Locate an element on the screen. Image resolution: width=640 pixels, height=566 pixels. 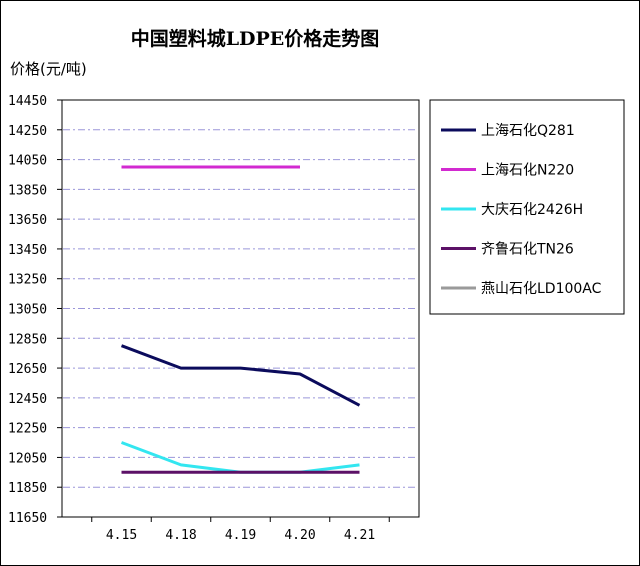
x-ticks: 4.15 4.18 4.19 4.20 4.21 is located at coordinates (240, 530).